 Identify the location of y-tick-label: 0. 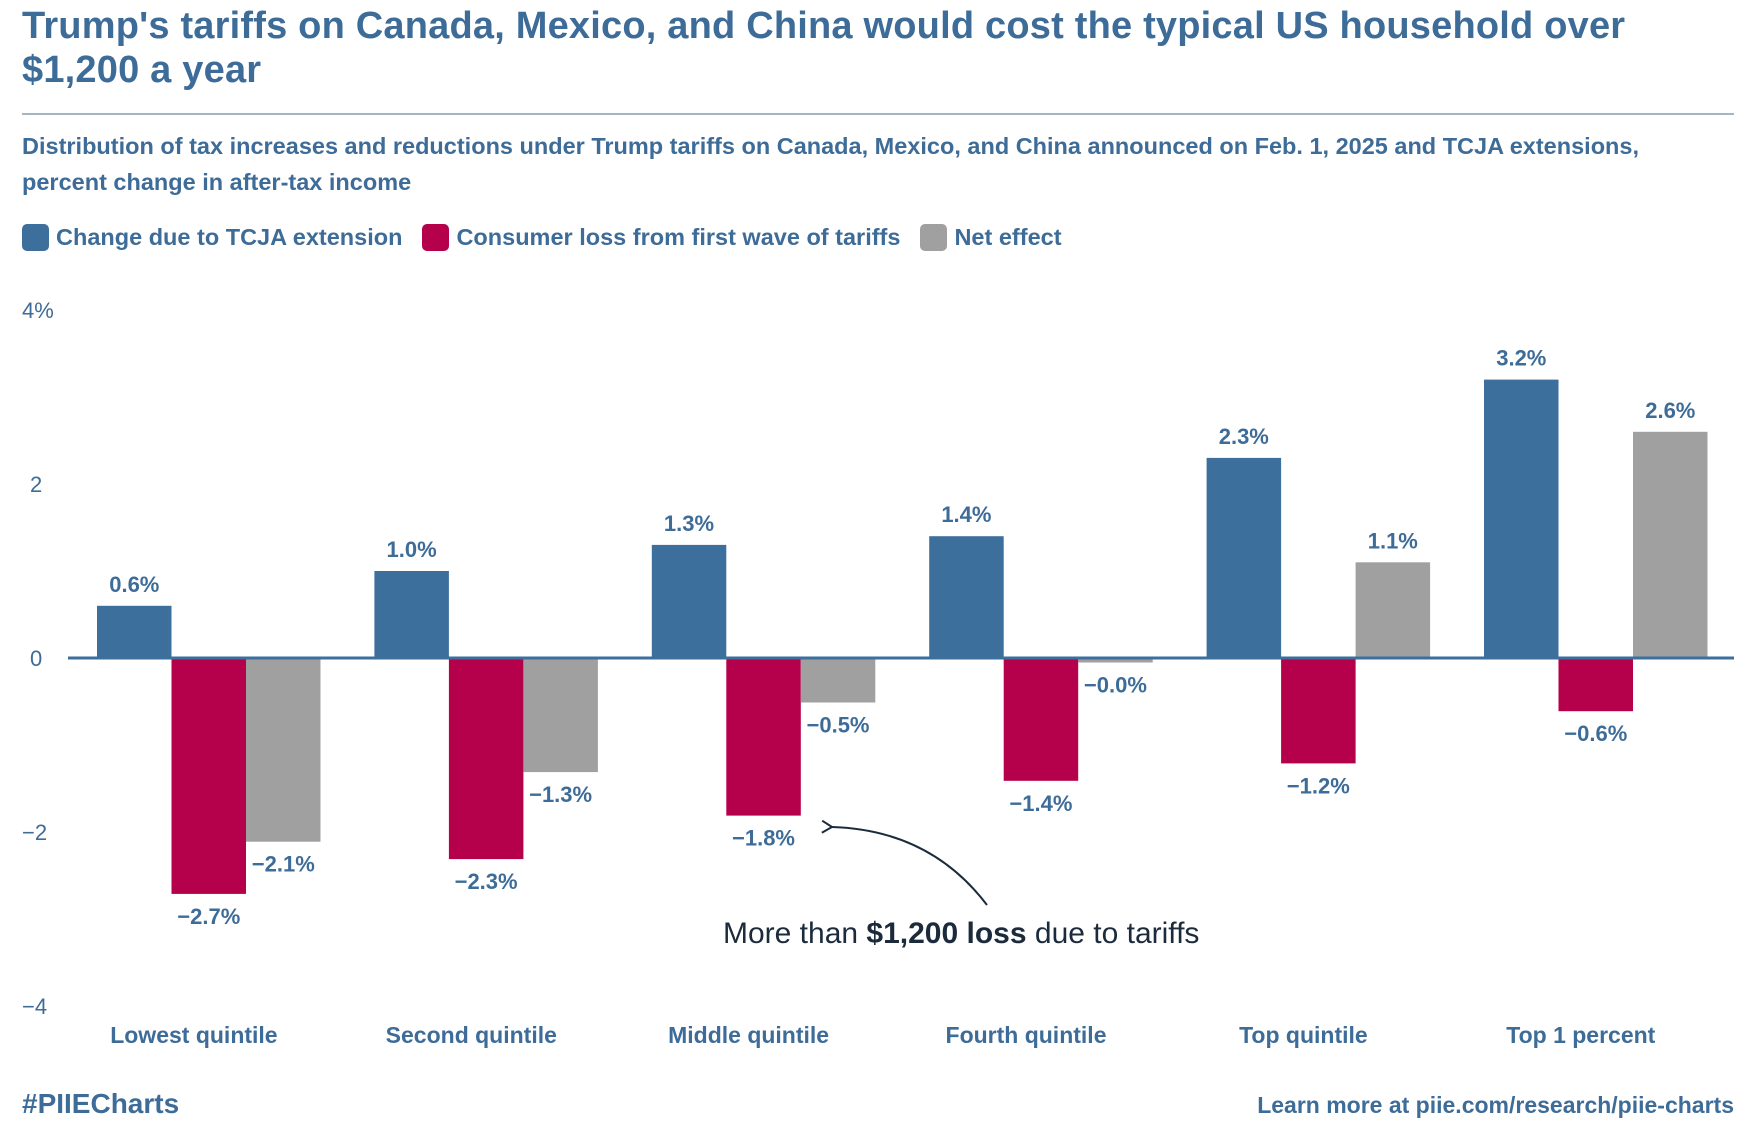
(36, 658).